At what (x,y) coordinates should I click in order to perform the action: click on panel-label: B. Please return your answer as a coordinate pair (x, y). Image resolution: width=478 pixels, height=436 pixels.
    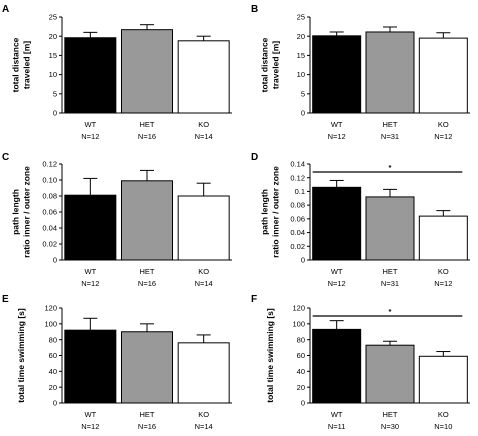
    Looking at the image, I should click on (254, 9).